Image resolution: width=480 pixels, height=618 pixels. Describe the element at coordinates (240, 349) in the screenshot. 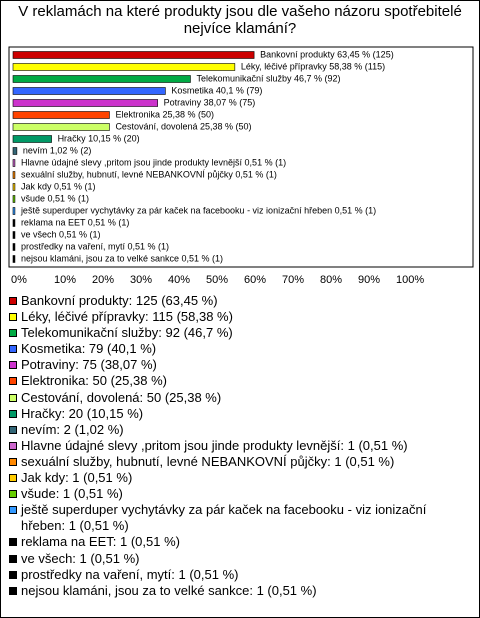

I see `legend-item: Kosmetika: 79 (40,1 %)` at that location.